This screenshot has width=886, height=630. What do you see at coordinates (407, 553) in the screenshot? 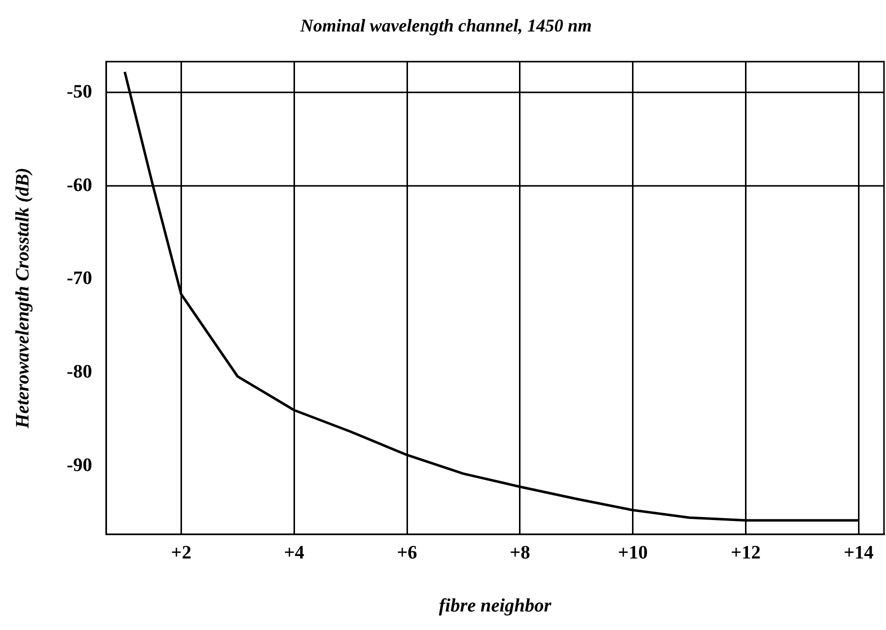
I see `x-tick-label: +6` at bounding box center [407, 553].